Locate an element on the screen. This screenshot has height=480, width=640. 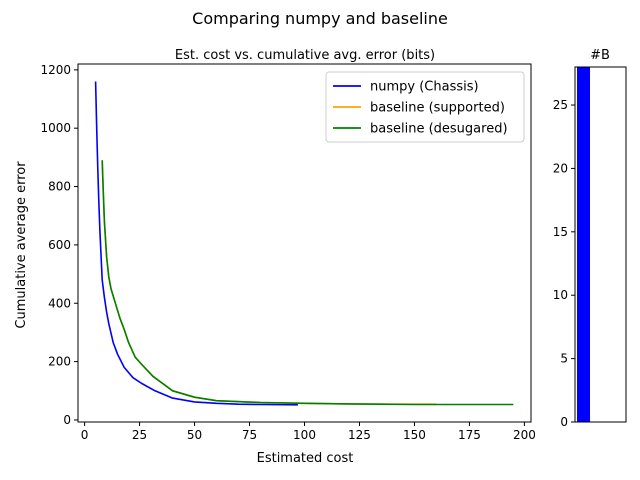
side-y-tick-label: 25 is located at coordinates (560, 105).